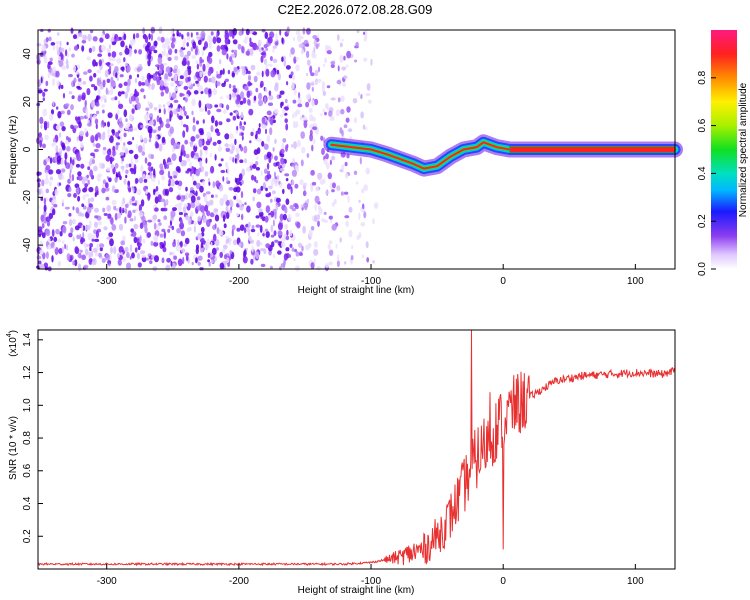 This screenshot has width=750, height=600. Describe the element at coordinates (702, 77) in the screenshot. I see `colorbar-tick-label: 0.8` at that location.